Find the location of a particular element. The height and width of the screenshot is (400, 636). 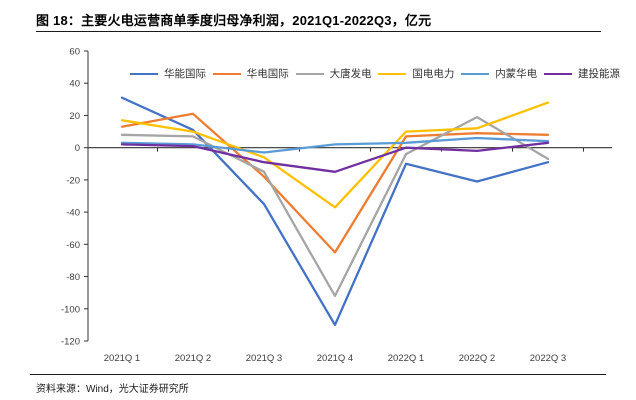

svg-text: 2022Q 3 is located at coordinates (548, 358).